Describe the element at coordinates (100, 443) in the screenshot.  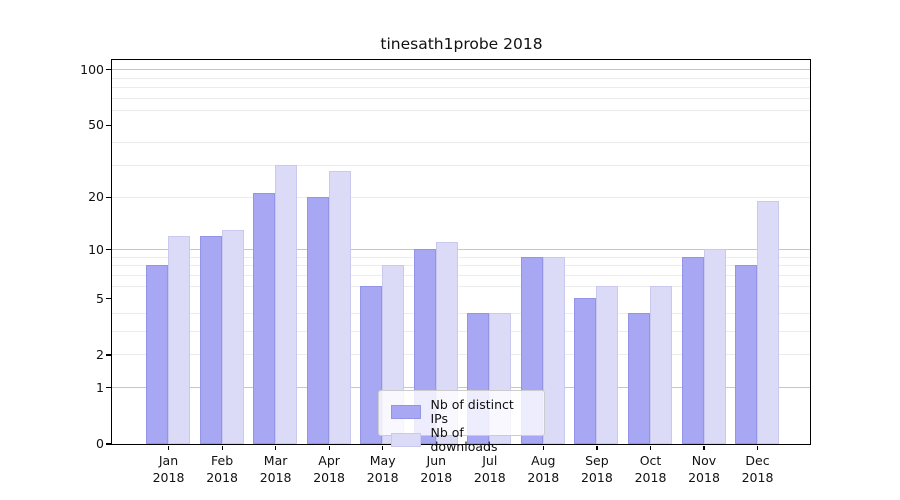
I see `y-tick-label: 0` at that location.